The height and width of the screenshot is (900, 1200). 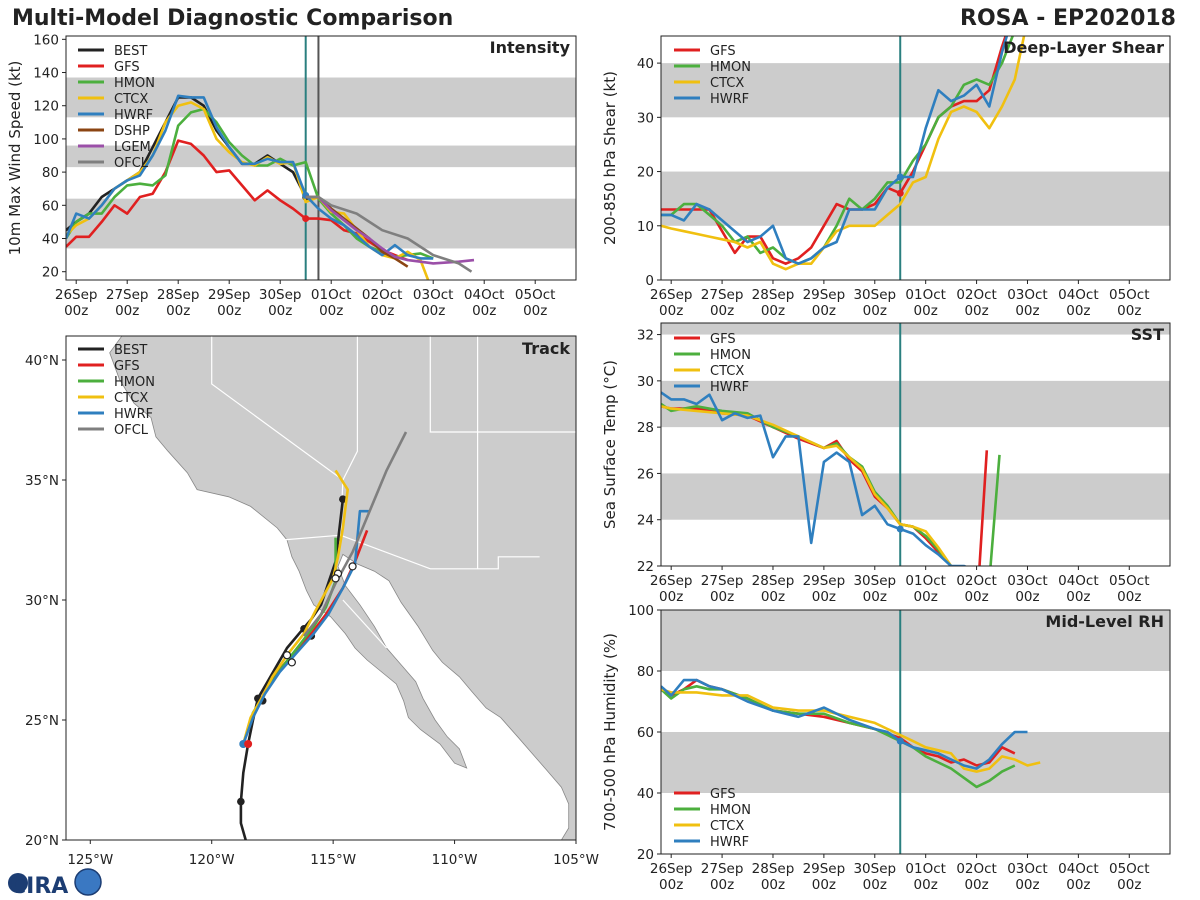 What do you see at coordinates (900, 177) in the screenshot?
I see `shear-marker-hwrf` at bounding box center [900, 177].